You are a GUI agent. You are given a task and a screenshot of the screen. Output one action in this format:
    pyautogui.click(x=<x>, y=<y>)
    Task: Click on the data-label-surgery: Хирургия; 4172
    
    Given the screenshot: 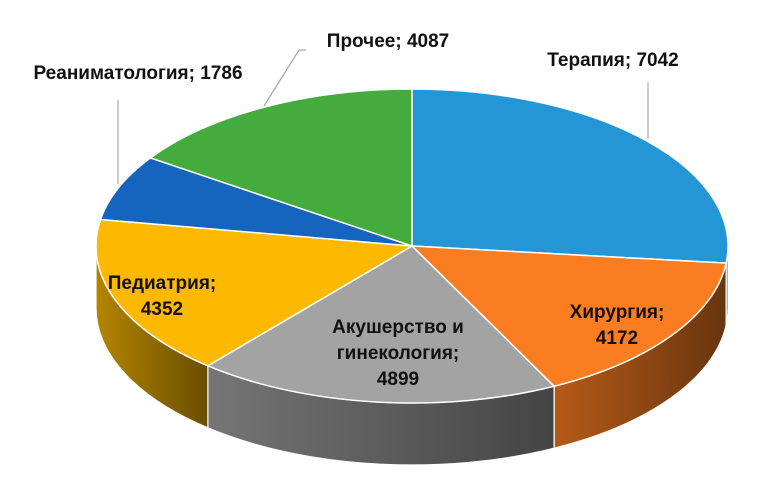 What is the action you would take?
    pyautogui.click(x=617, y=325)
    